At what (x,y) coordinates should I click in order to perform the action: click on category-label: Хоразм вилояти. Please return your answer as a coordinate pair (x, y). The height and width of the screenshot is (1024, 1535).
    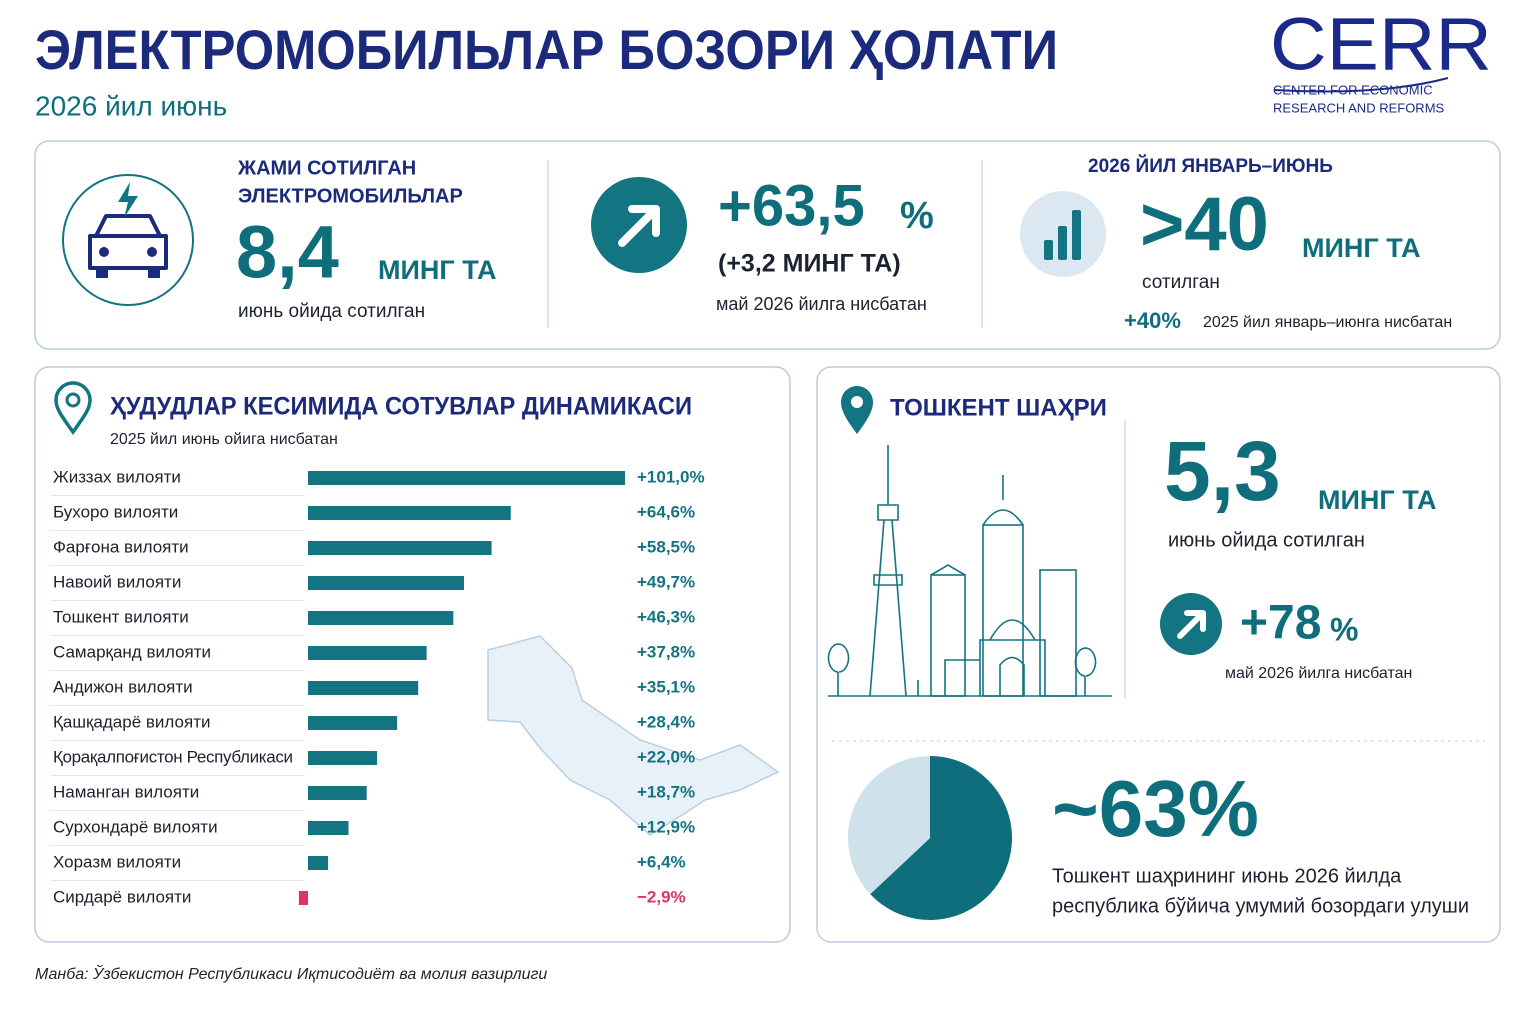
    Looking at the image, I should click on (117, 861).